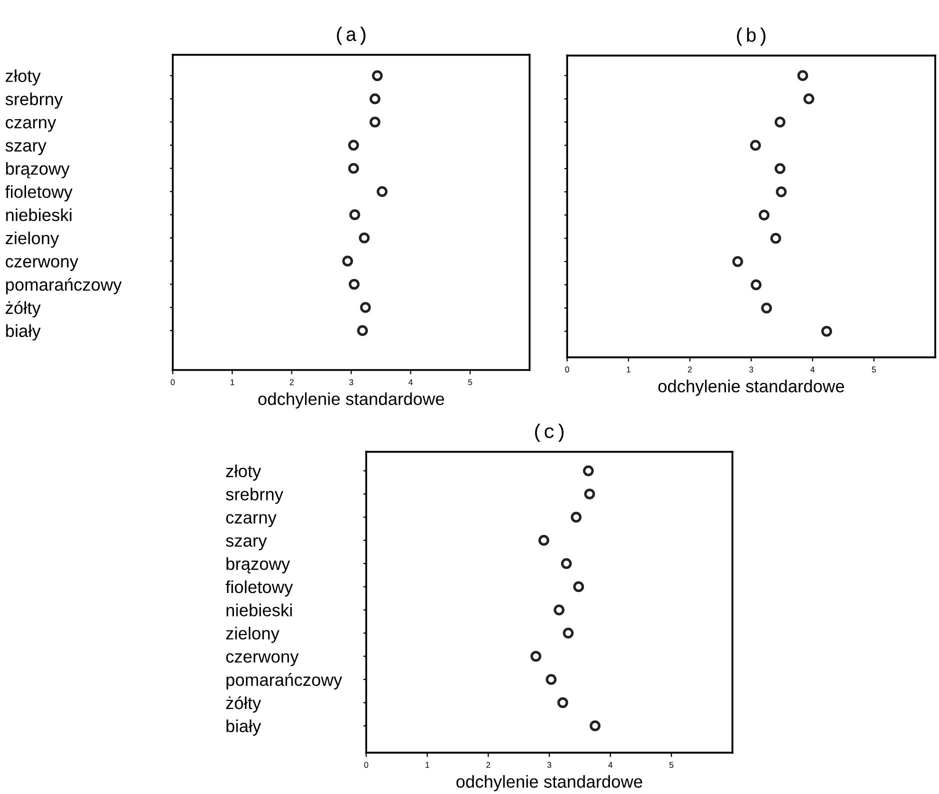  Describe the element at coordinates (549, 433) in the screenshot. I see `chart-title: (c)` at that location.